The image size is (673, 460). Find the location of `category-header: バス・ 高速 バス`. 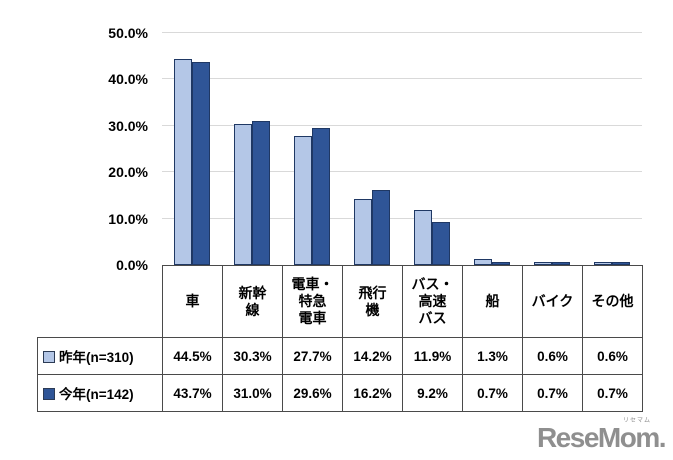

category-header: バス・ 高速 バス is located at coordinates (432, 301).